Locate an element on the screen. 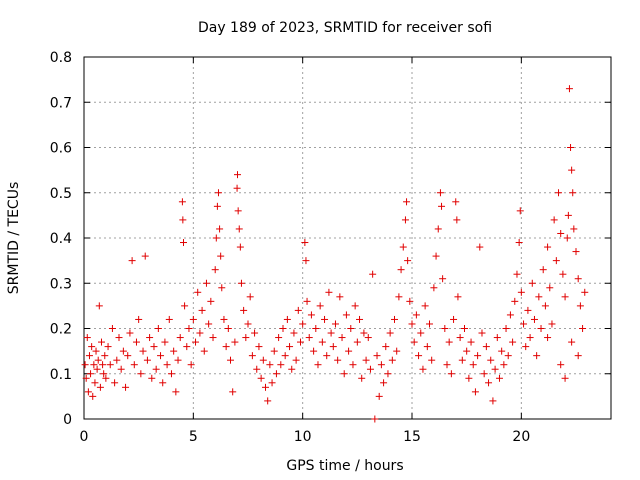 This screenshot has height=480, width=640. x-axis-label: GPS time / hours is located at coordinates (344, 466).